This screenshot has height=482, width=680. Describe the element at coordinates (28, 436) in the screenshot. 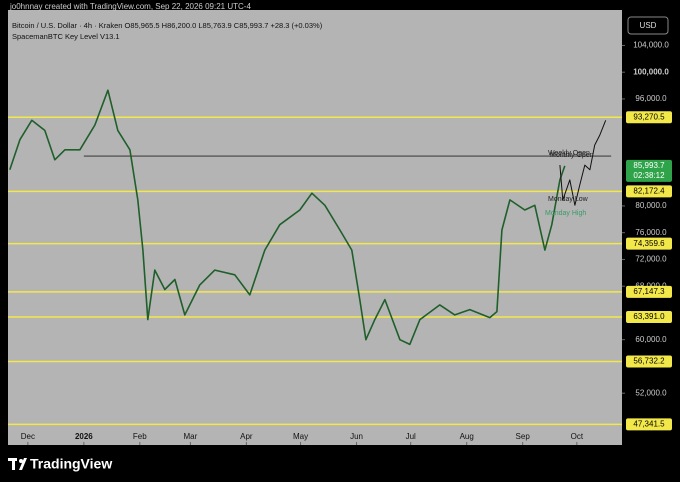

I see `x-tick-label: Dec` at that location.